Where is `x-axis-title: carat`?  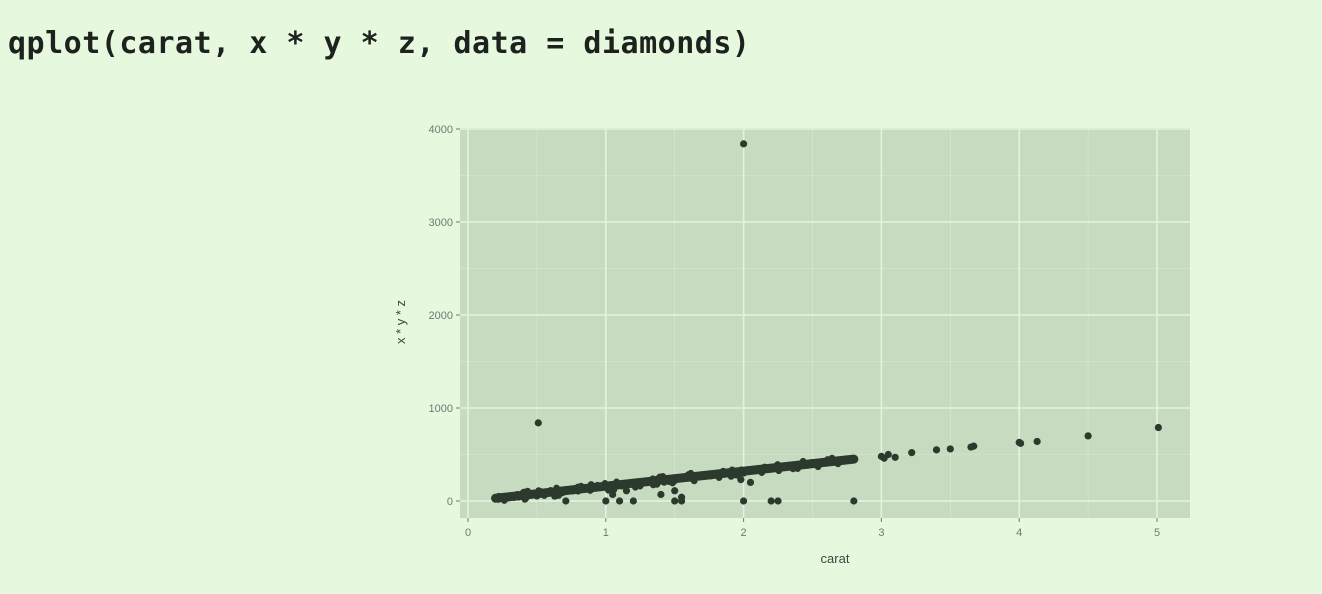 x-axis-title: carat is located at coordinates (835, 558).